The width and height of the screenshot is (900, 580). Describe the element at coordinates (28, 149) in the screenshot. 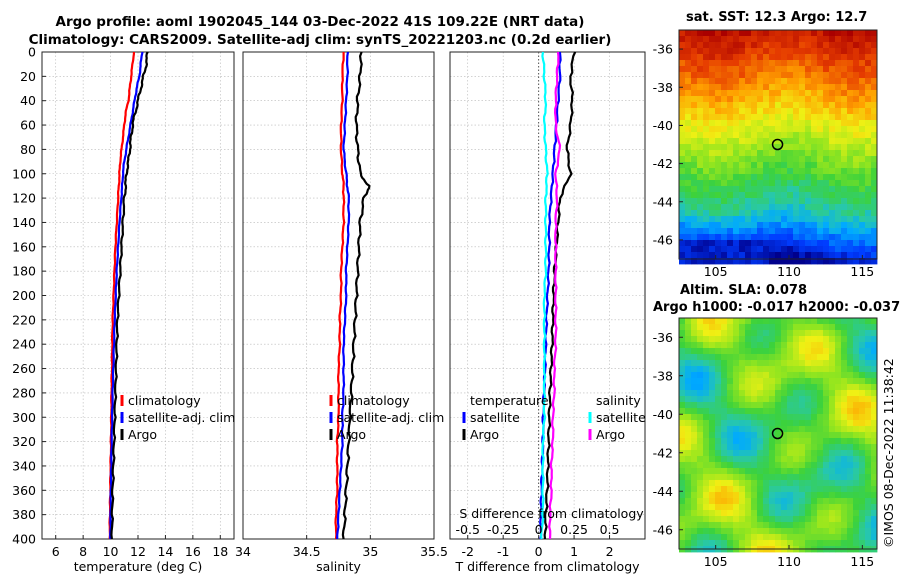

I see `y-tick-label: 80` at that location.